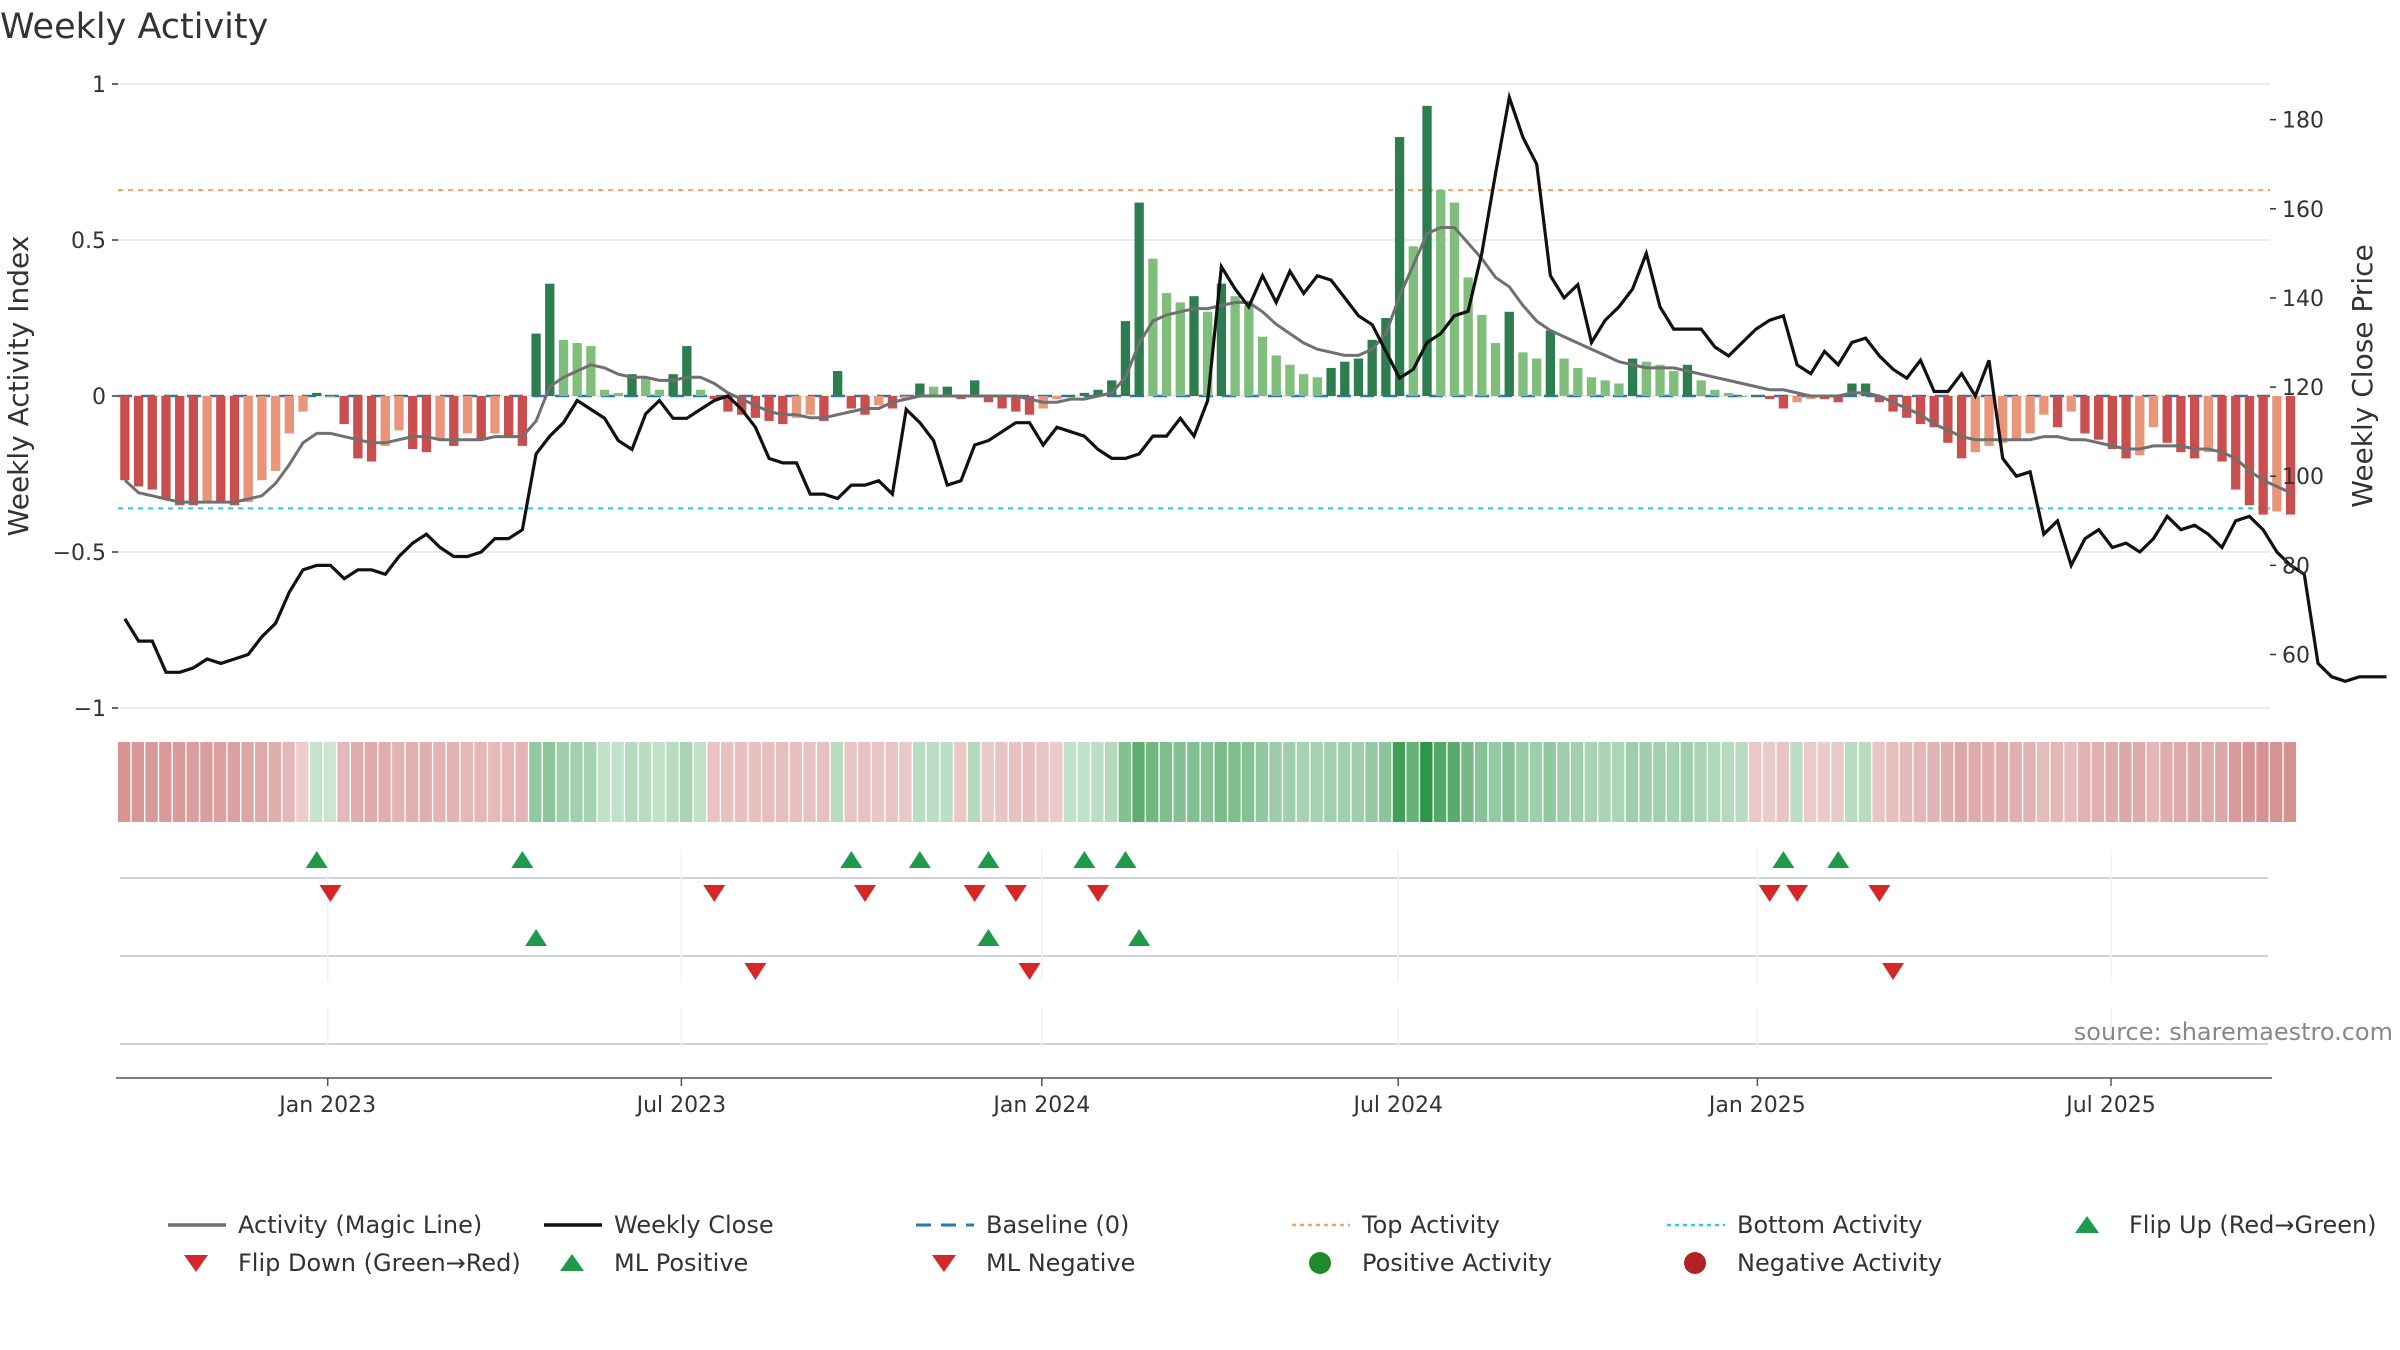 This screenshot has height=1350, width=2400. I want to click on y-right-tick-label: 60, so click(2296, 656).